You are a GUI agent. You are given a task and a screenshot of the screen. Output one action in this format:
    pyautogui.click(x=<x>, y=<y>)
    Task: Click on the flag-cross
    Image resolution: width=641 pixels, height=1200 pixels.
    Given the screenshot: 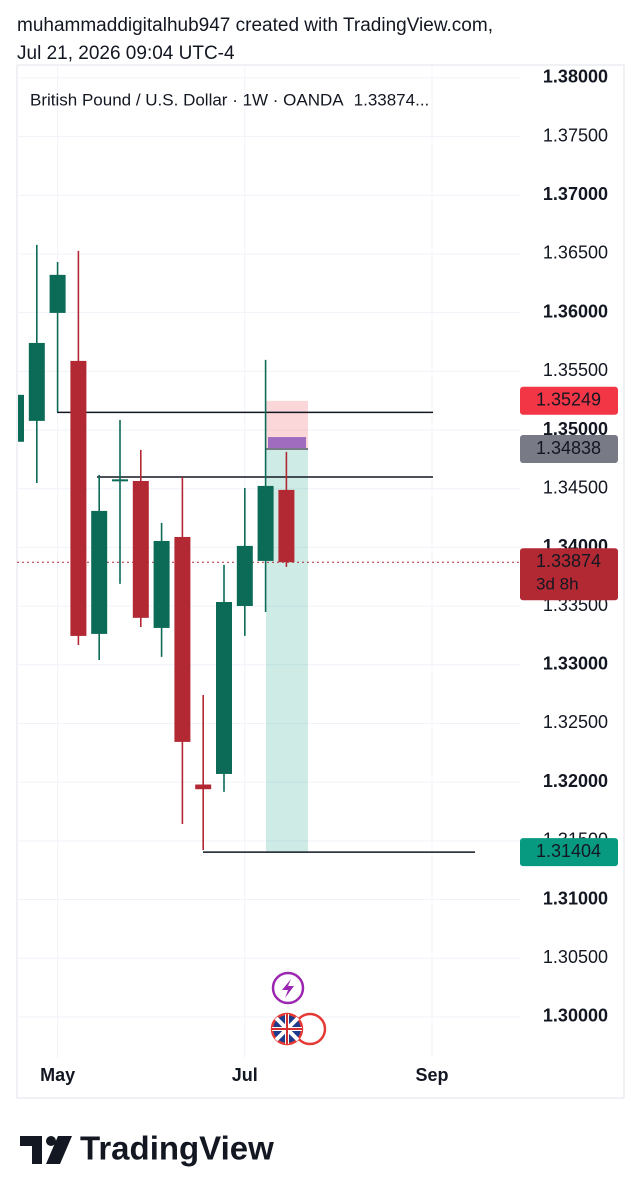 What is the action you would take?
    pyautogui.click(x=287, y=1029)
    